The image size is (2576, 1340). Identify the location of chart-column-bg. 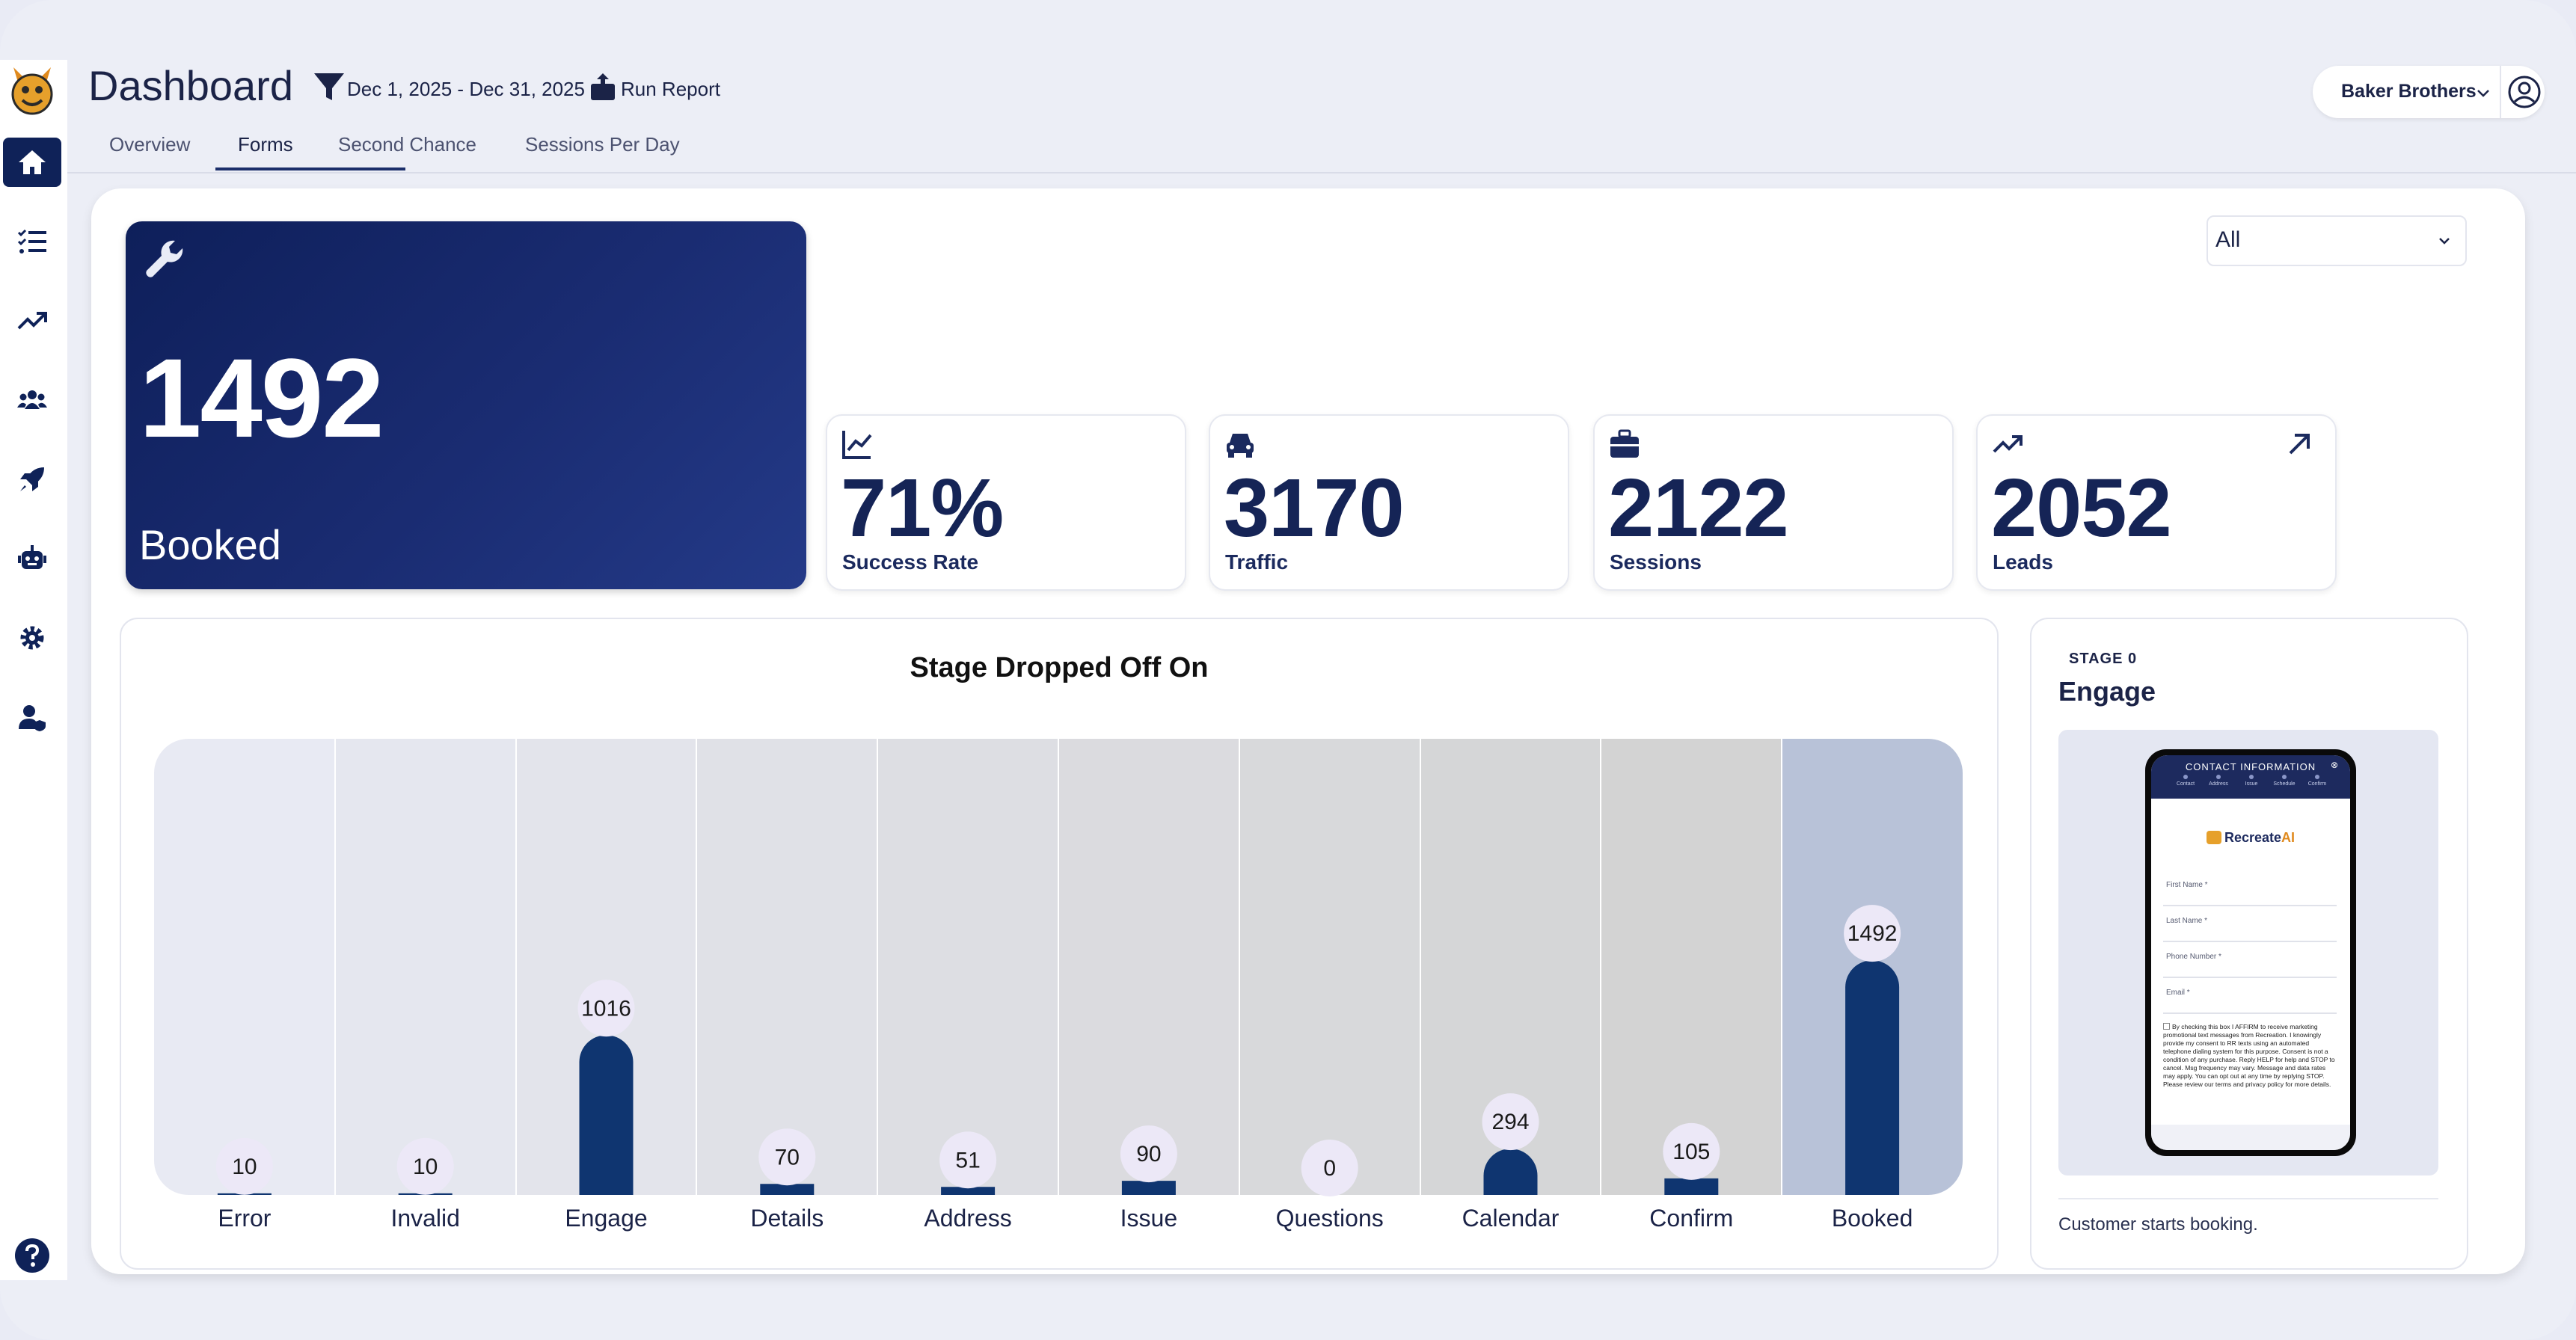
(787, 967).